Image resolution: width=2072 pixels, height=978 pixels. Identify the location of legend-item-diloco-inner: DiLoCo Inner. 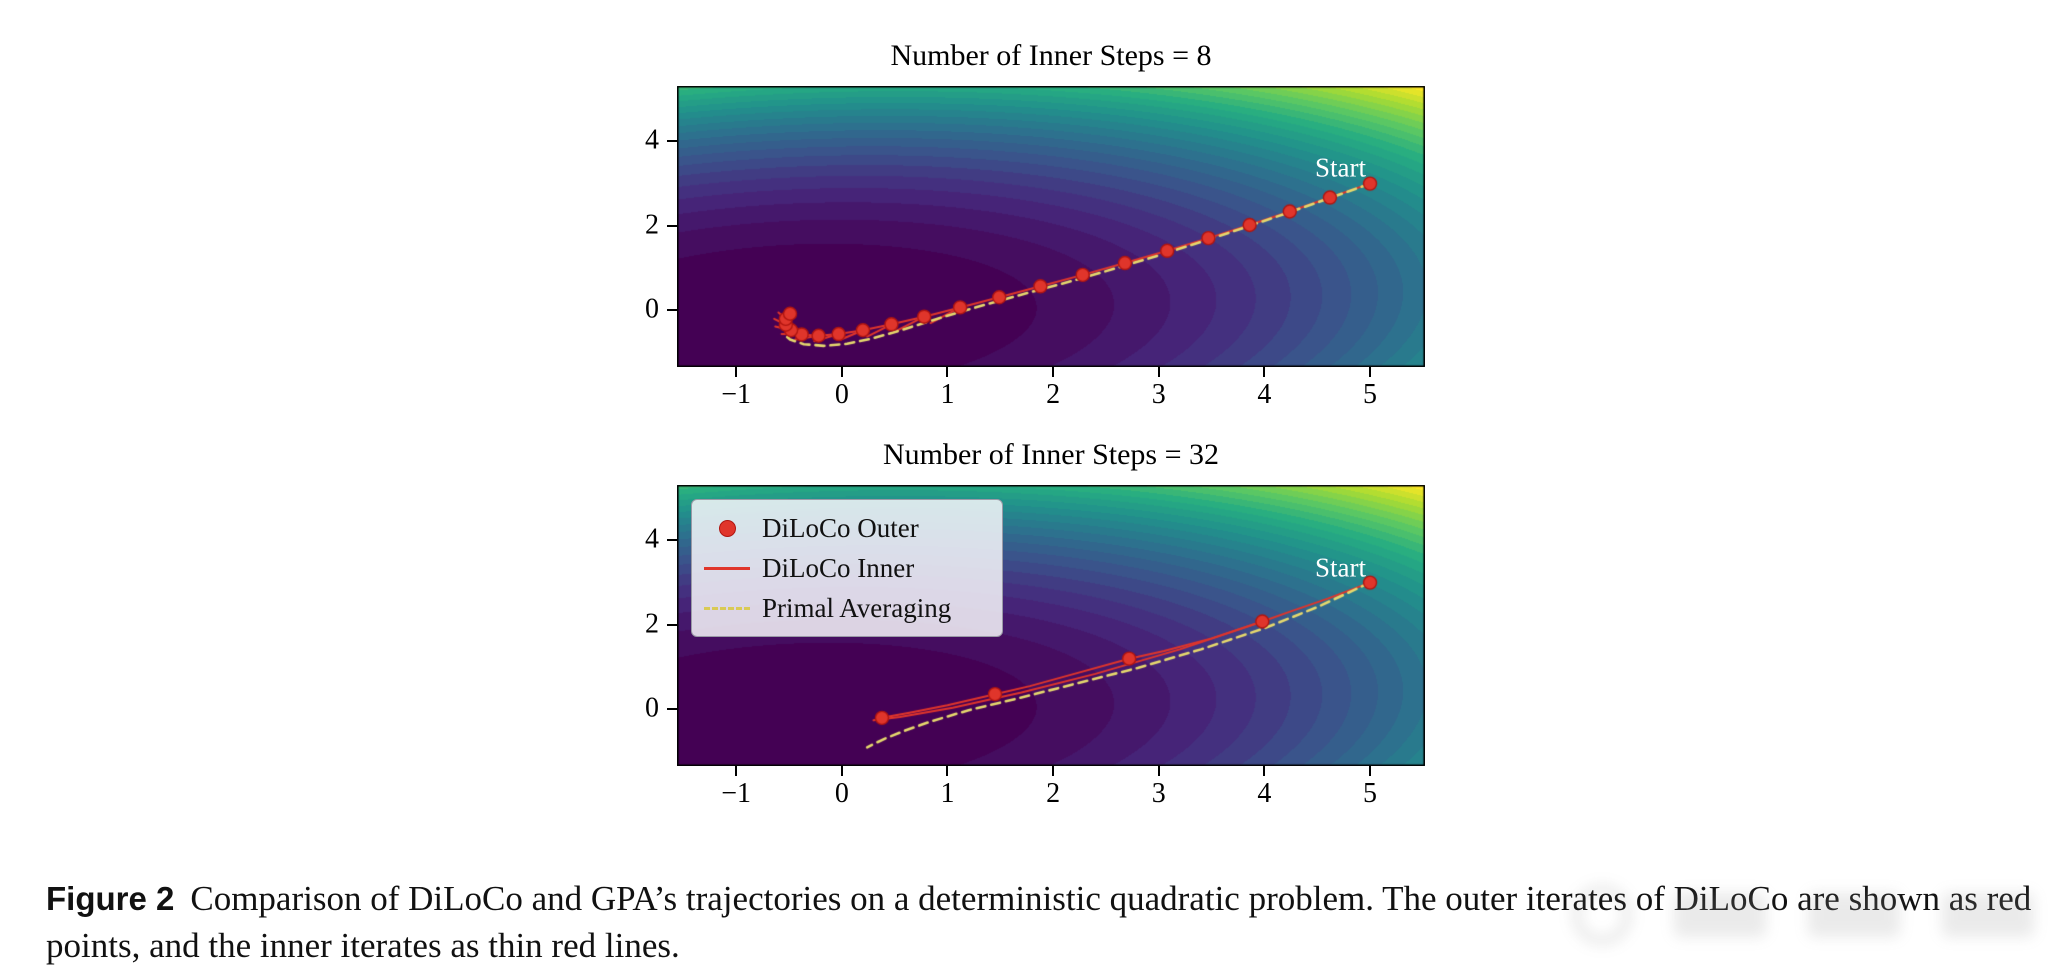
(847, 568).